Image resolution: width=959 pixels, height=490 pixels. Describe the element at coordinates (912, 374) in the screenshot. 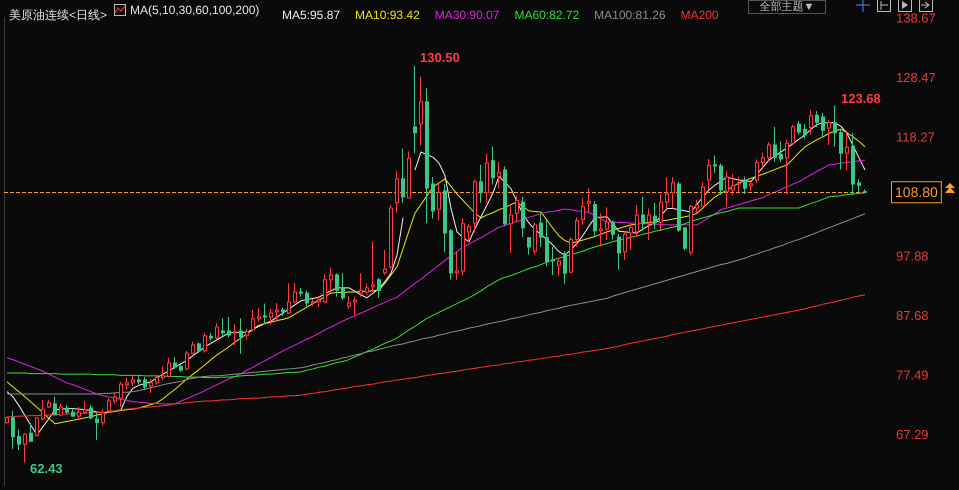

I see `y-tick-label: 77.49` at that location.